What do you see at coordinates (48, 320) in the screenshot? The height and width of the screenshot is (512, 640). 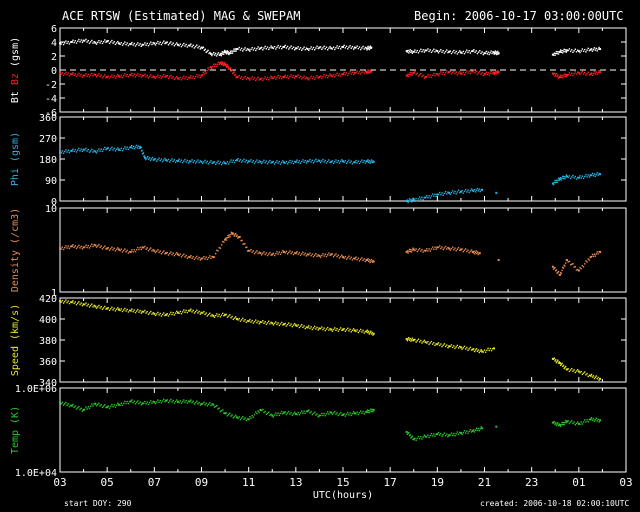 I see `y-tick-label: 400` at bounding box center [48, 320].